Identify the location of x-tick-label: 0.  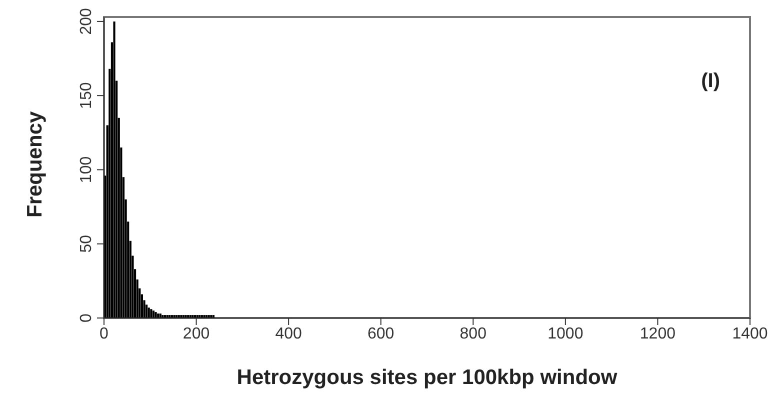
(104, 333).